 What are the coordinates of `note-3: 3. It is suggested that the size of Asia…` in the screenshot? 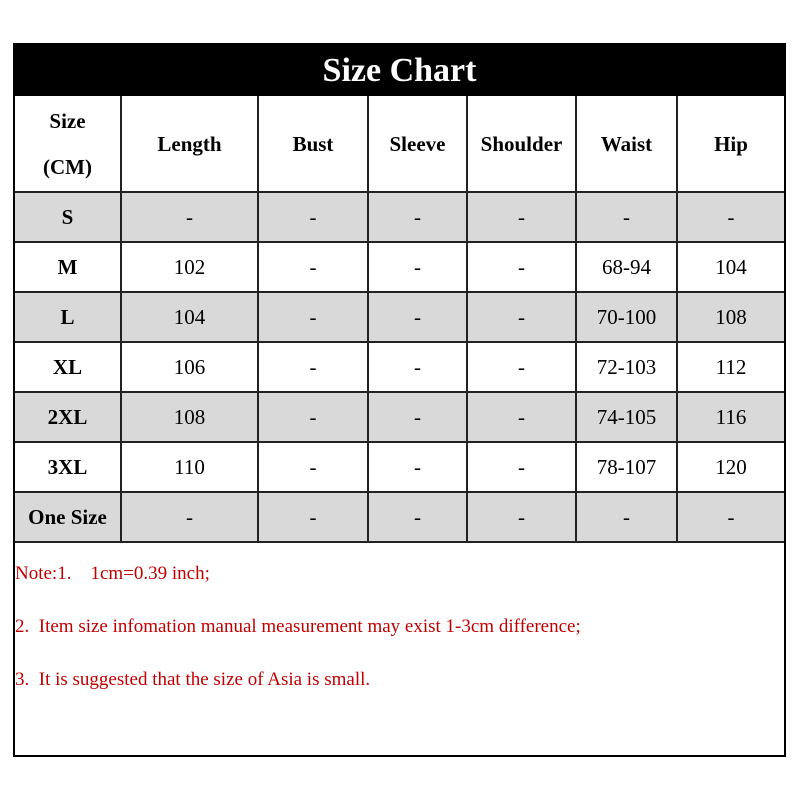 It's located at (193, 679).